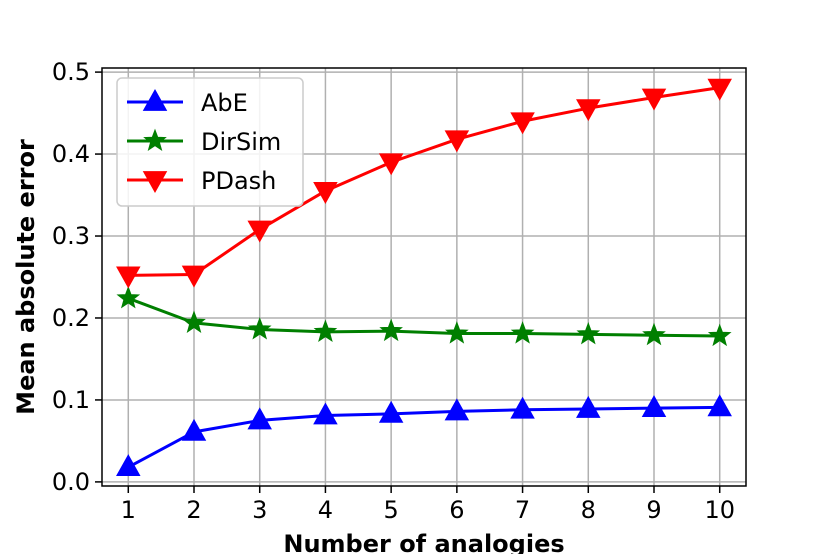 The image size is (830, 554). Describe the element at coordinates (26, 277) in the screenshot. I see `y-axis-title: Mean absolute error` at that location.